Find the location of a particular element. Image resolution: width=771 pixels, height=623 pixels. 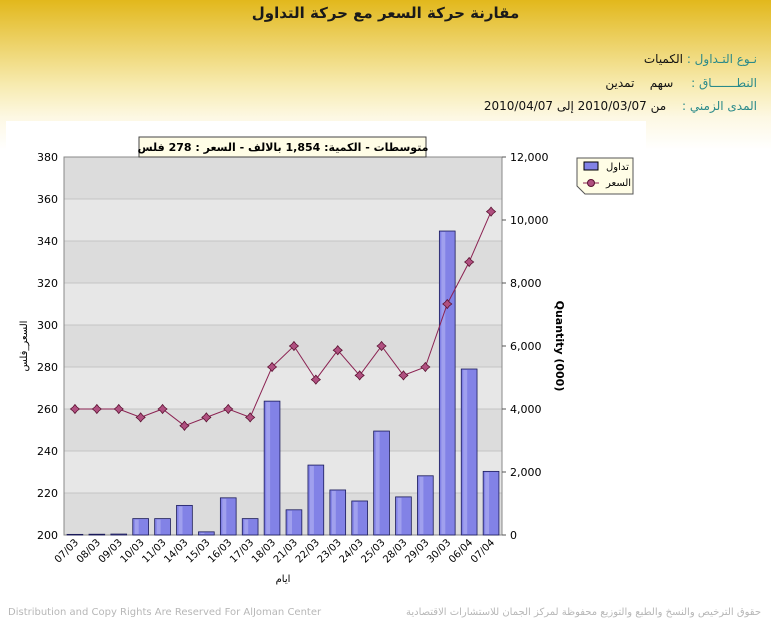

right-tick-label: 2,000 is located at coordinates (526, 472).